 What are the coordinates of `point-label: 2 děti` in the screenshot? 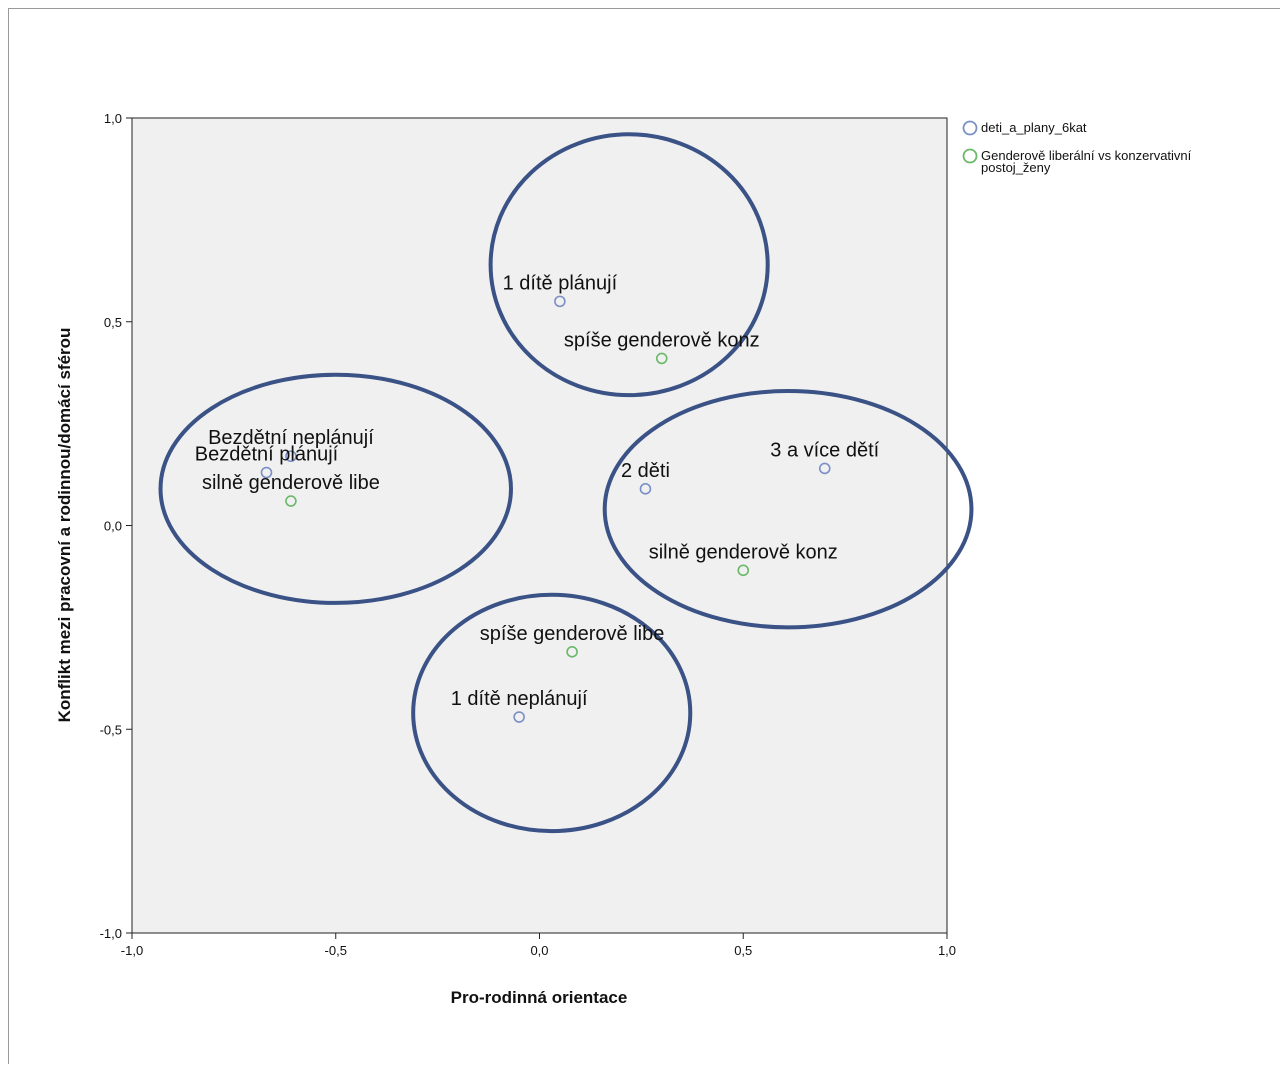 It's located at (645, 471).